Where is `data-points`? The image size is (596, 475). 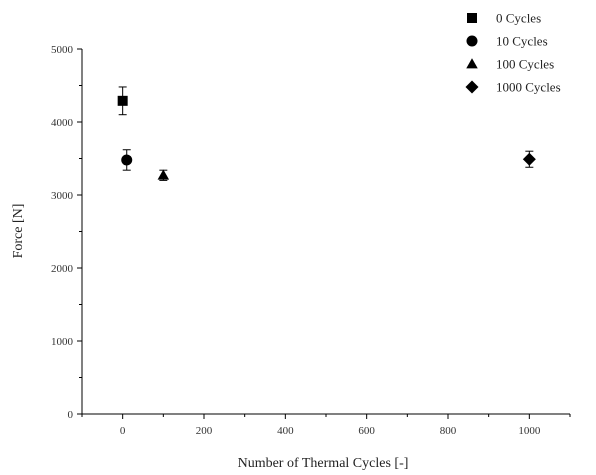 data-points is located at coordinates (326, 133).